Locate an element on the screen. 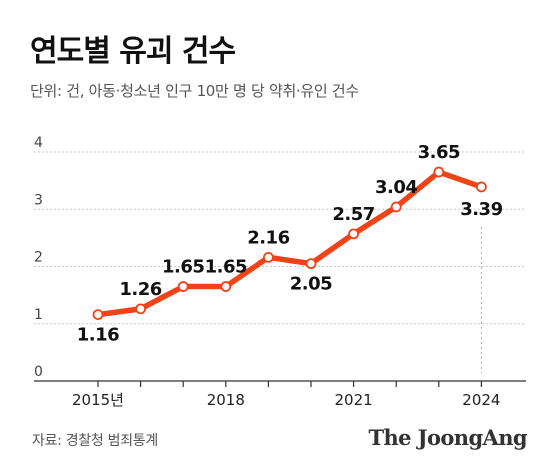 This screenshot has width=559, height=472. data-label: 2.16 is located at coordinates (268, 237).